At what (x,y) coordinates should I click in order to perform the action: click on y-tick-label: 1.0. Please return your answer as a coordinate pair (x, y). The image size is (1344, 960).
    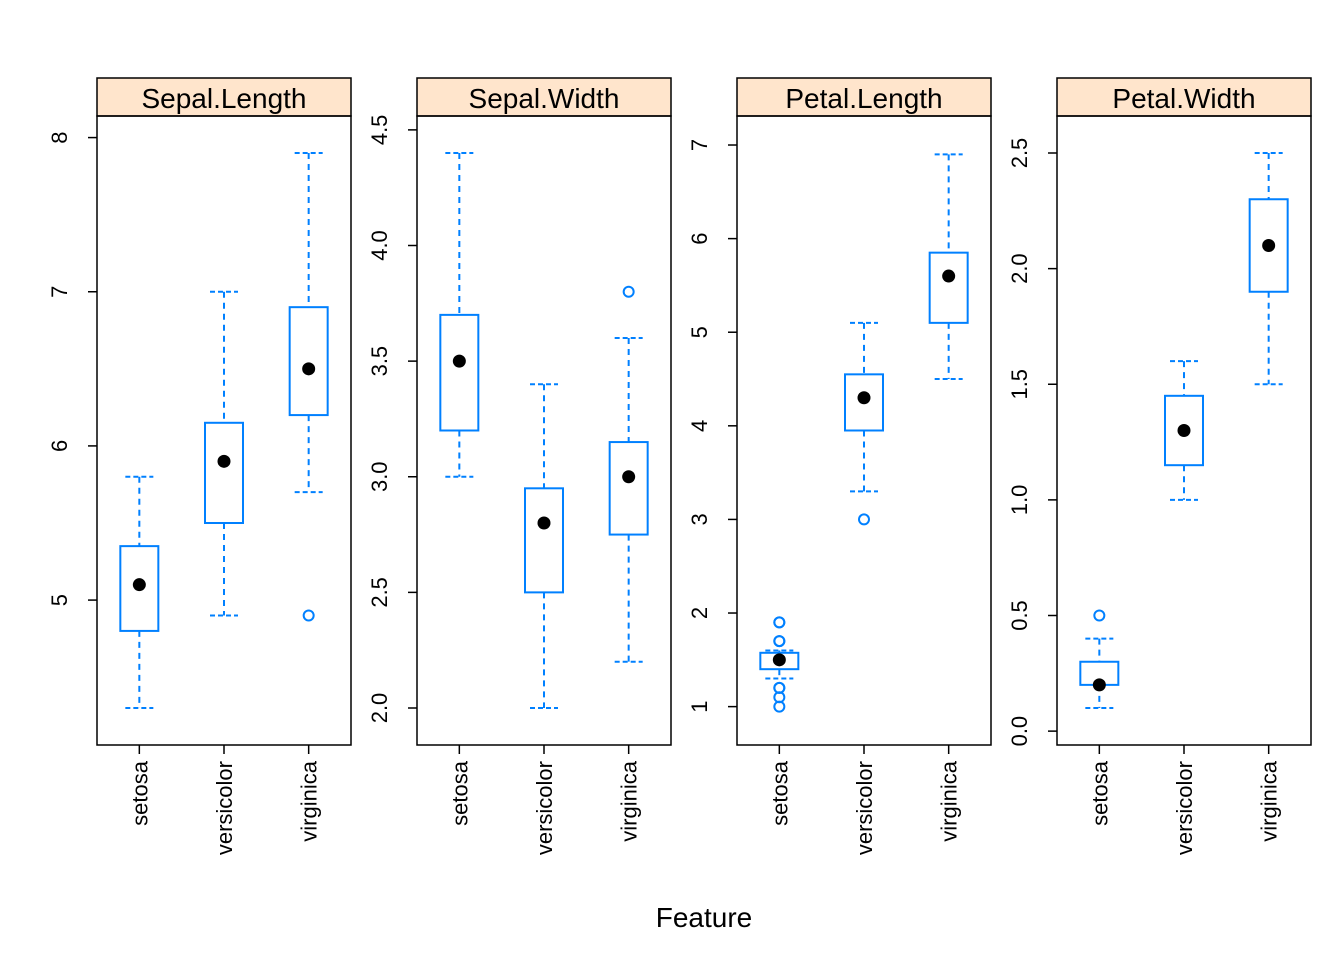
    Looking at the image, I should click on (1019, 500).